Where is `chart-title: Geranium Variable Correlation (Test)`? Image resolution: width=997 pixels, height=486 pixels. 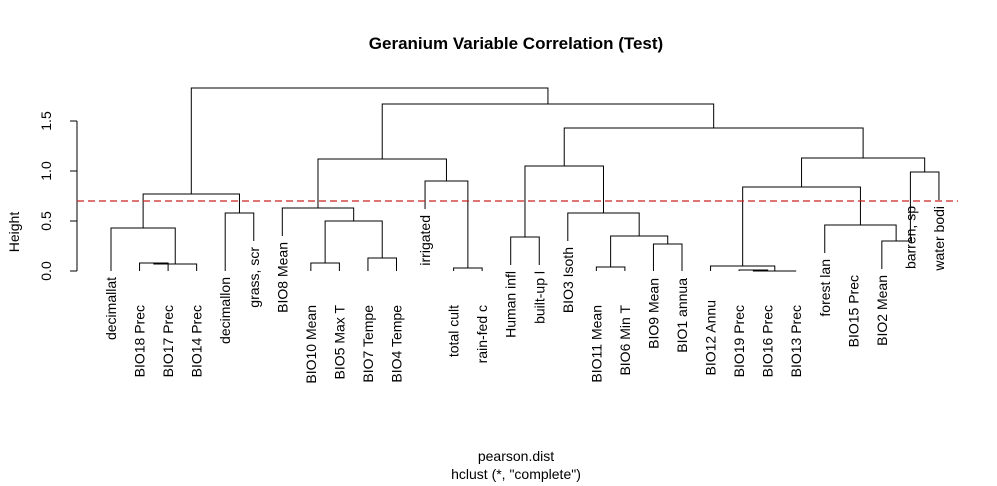
chart-title: Geranium Variable Correlation (Test) is located at coordinates (516, 43).